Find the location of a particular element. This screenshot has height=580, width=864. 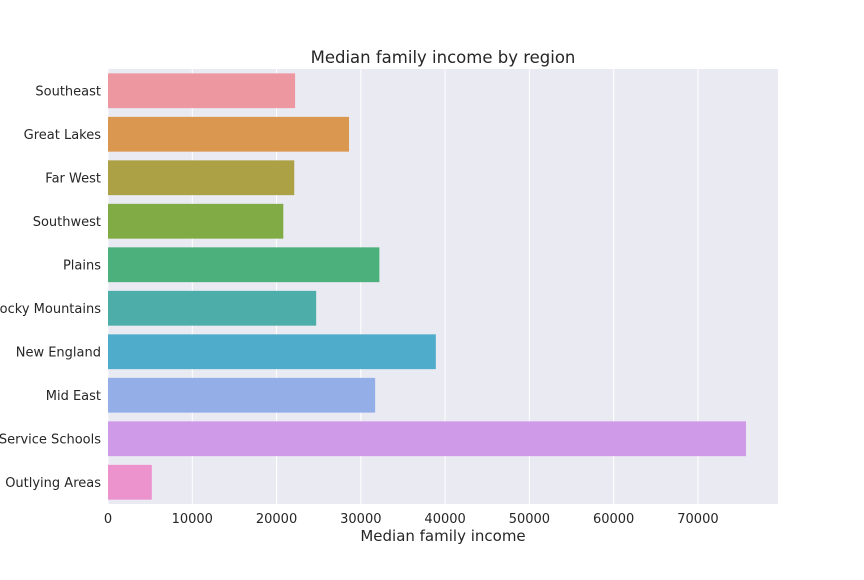

x-tick-label: 40000 is located at coordinates (444, 519).